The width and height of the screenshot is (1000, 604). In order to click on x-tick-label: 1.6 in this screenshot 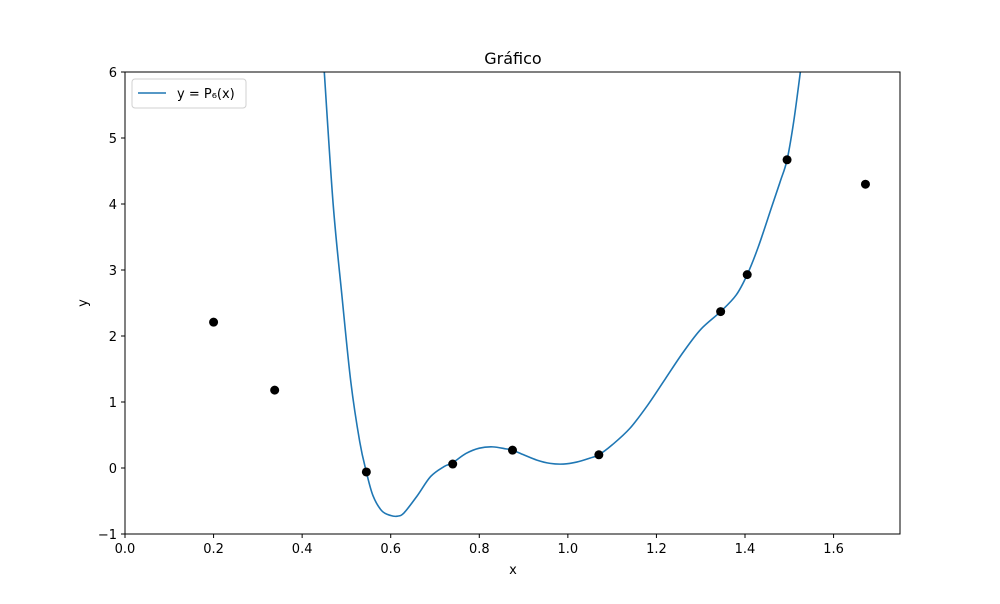, I will do `click(833, 549)`.